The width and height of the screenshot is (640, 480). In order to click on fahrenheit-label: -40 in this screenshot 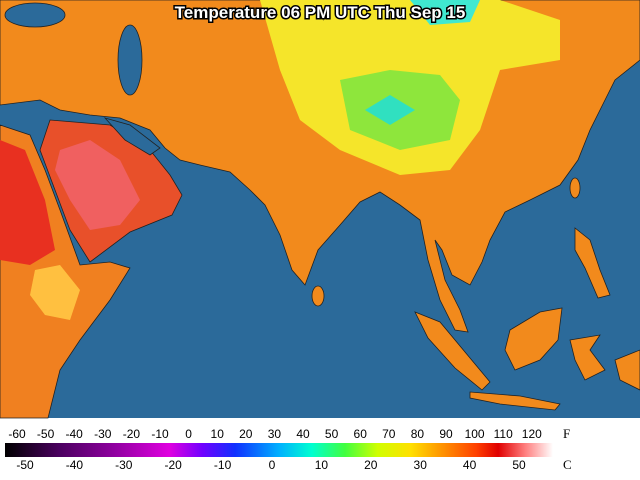, I will do `click(75, 434)`.